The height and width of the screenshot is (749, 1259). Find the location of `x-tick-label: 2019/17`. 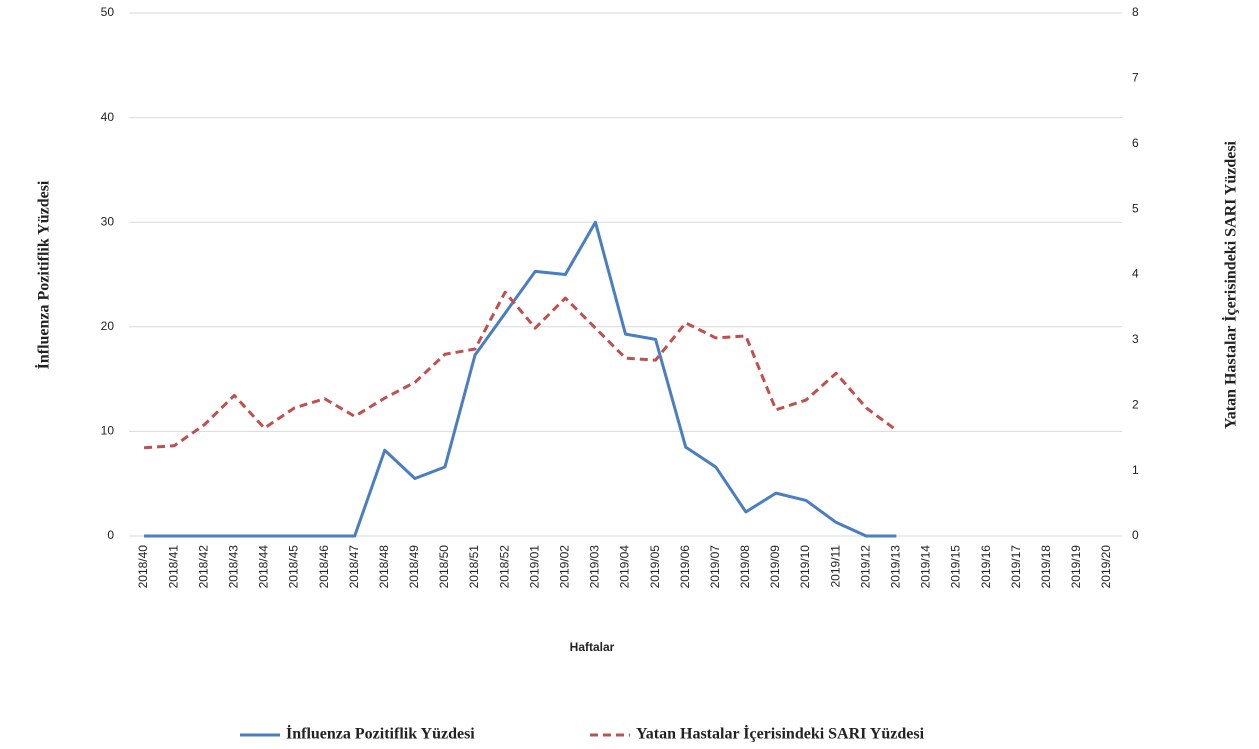

x-tick-label: 2019/17 is located at coordinates (1016, 567).